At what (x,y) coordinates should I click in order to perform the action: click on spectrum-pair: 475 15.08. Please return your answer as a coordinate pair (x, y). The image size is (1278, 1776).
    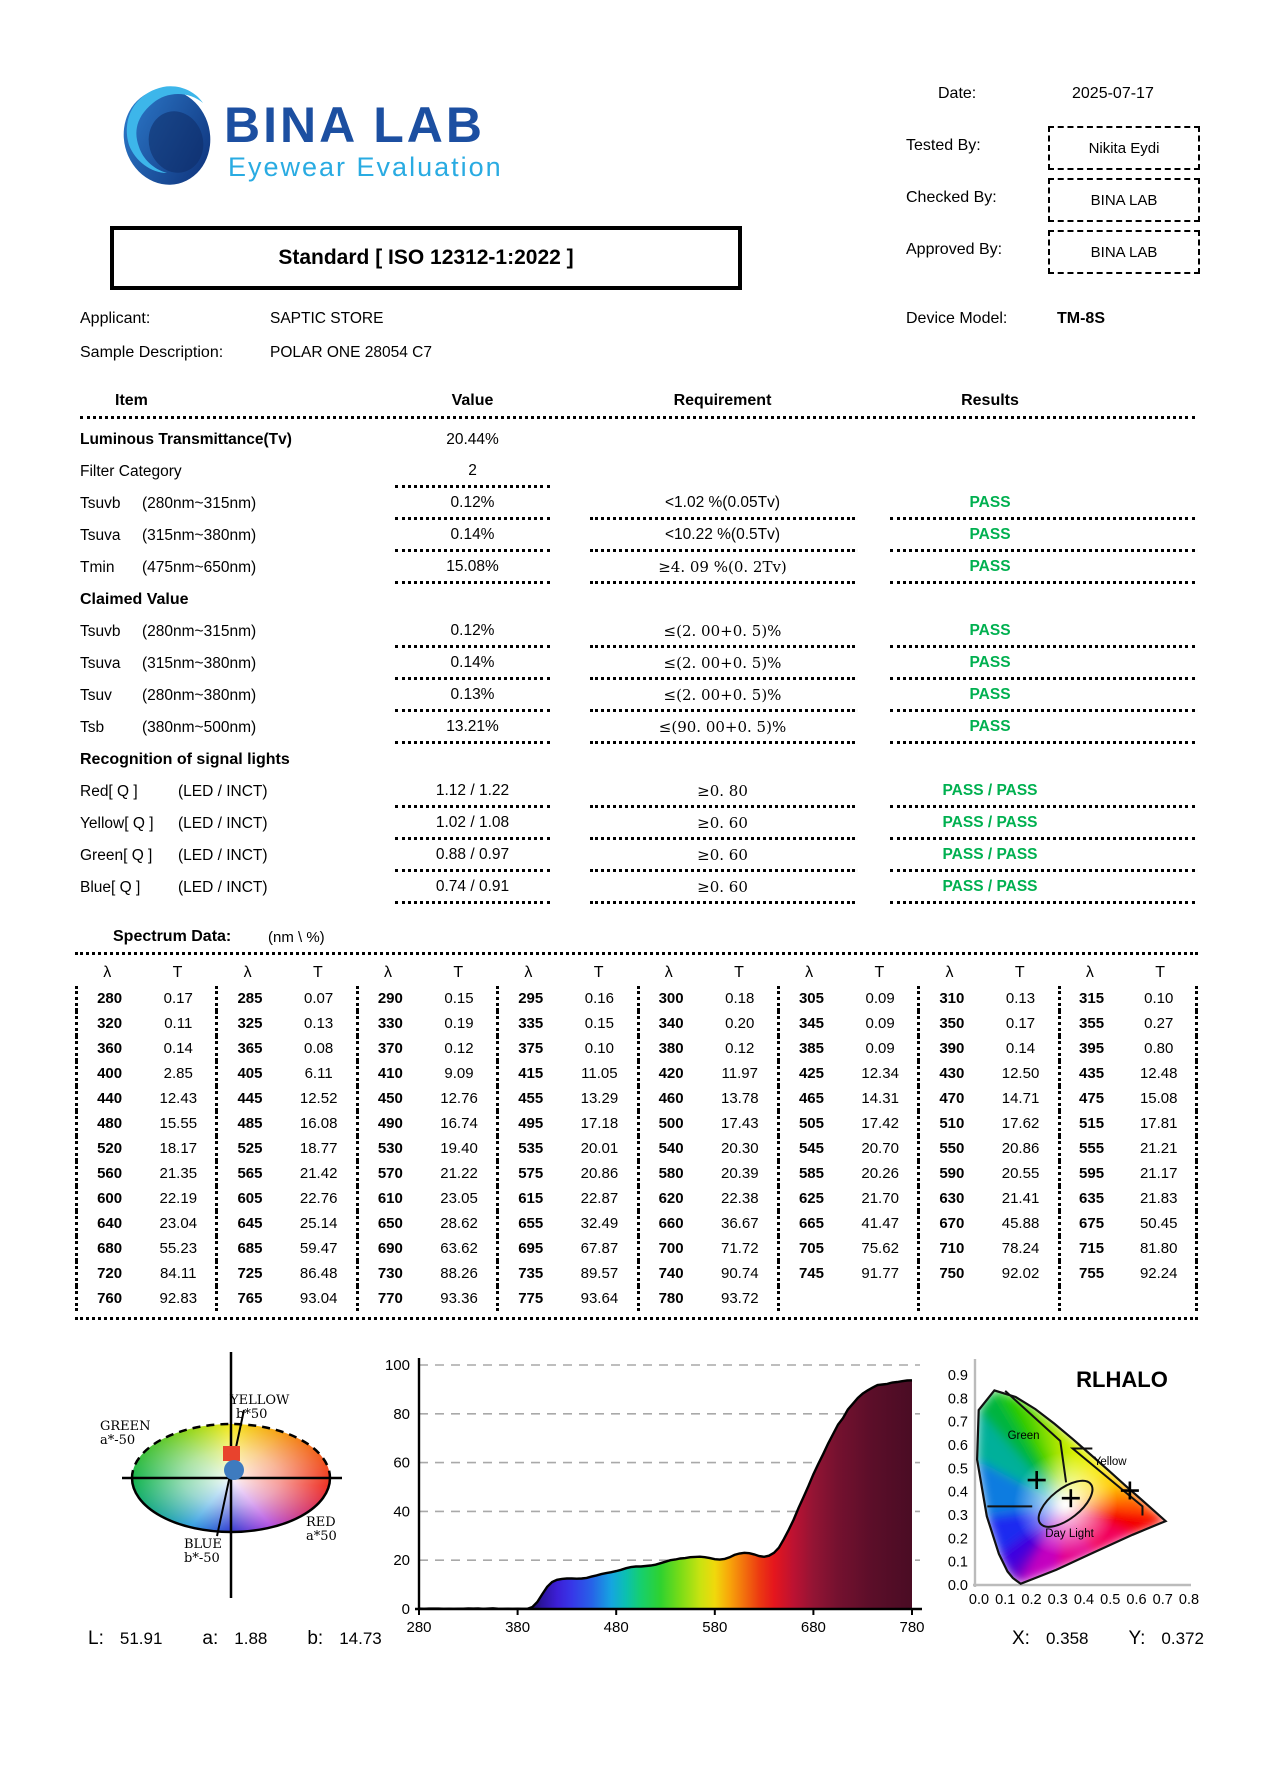
    Looking at the image, I should click on (1127, 1098).